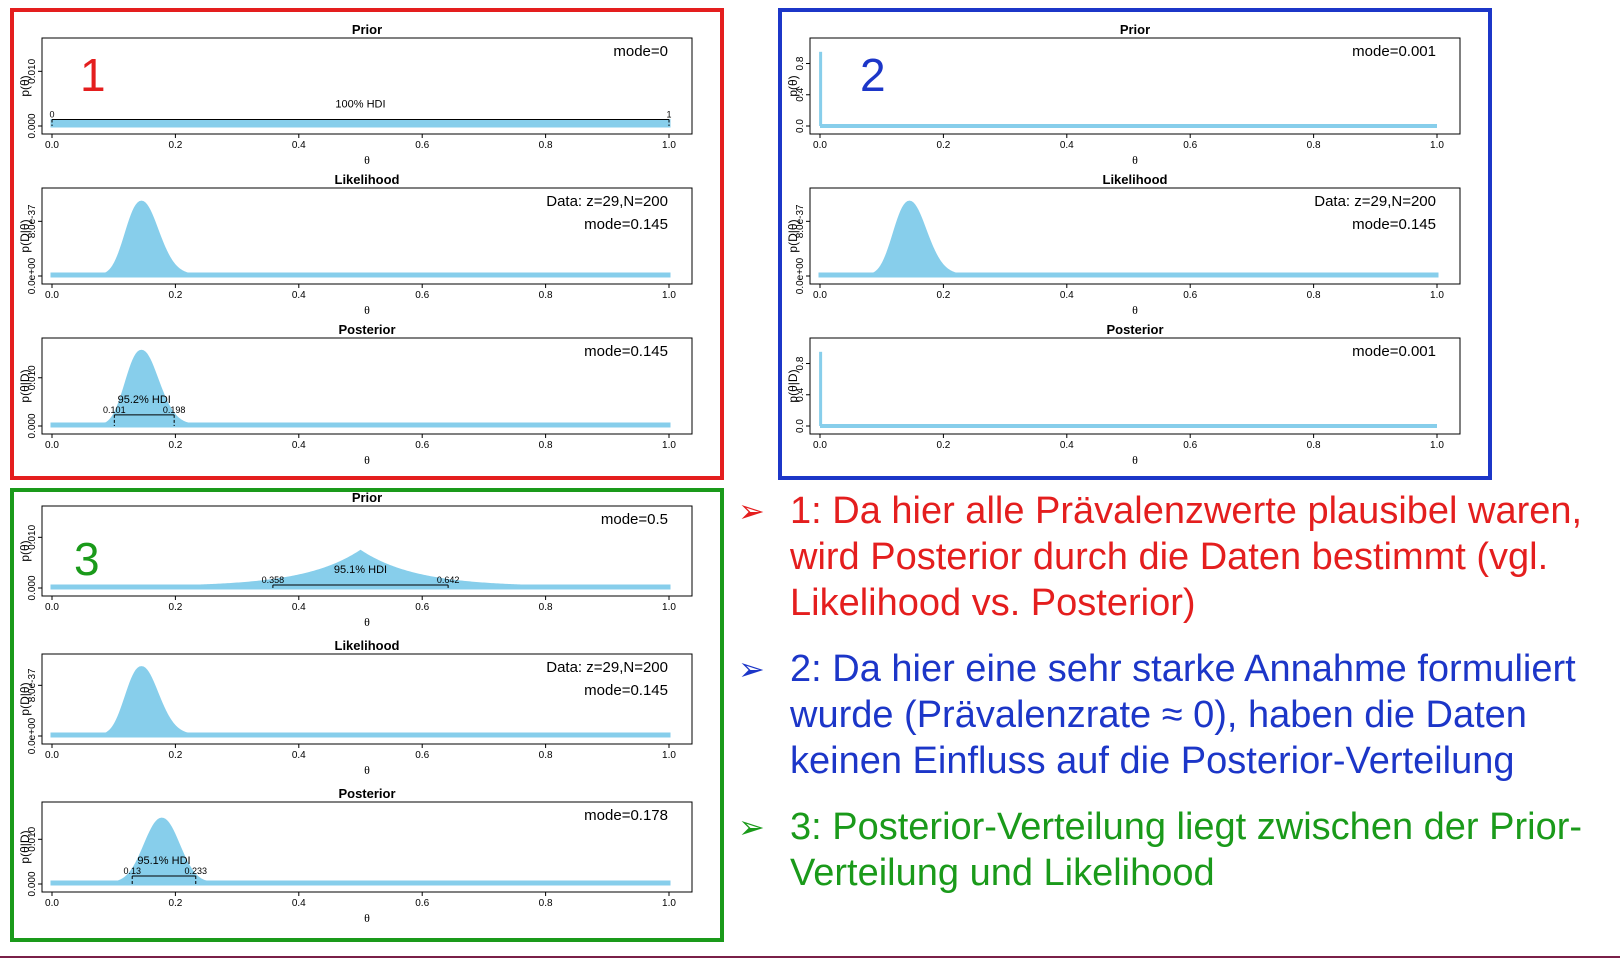 The width and height of the screenshot is (1620, 960). Describe the element at coordinates (1128, 426) in the screenshot. I see `density-baseline` at that location.